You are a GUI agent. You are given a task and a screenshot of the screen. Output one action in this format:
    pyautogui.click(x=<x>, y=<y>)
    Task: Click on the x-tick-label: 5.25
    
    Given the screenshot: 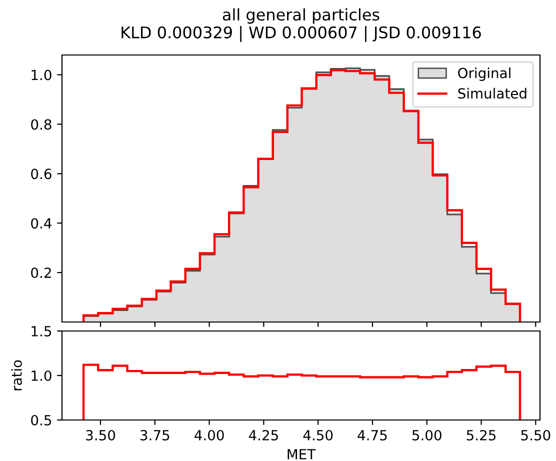 What is the action you would take?
    pyautogui.click(x=481, y=435)
    